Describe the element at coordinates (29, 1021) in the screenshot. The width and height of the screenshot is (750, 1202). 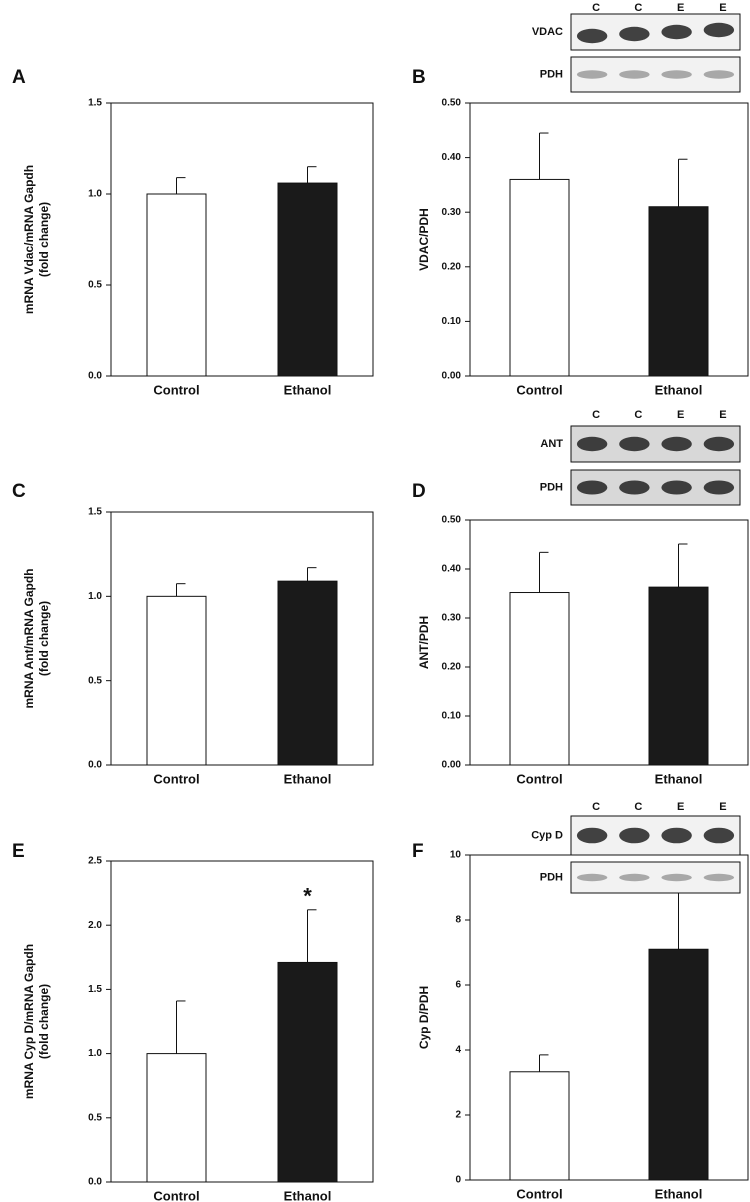
I see `y-axis-label: mRNA Cyp D/mRNA Gapdh` at that location.